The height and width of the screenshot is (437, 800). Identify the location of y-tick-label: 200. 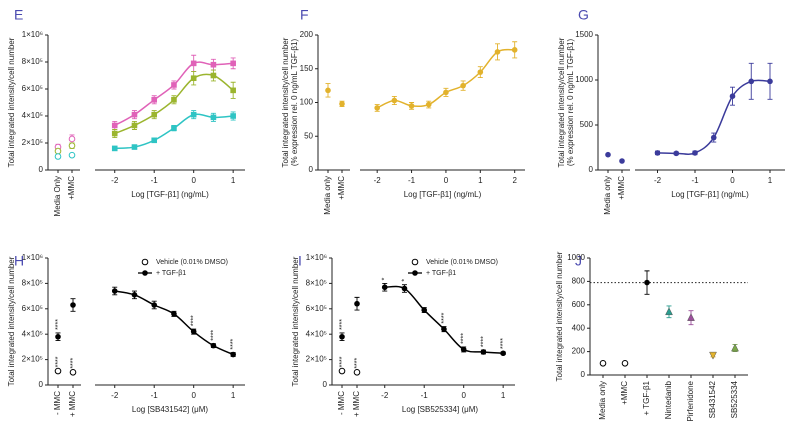
(307, 34).